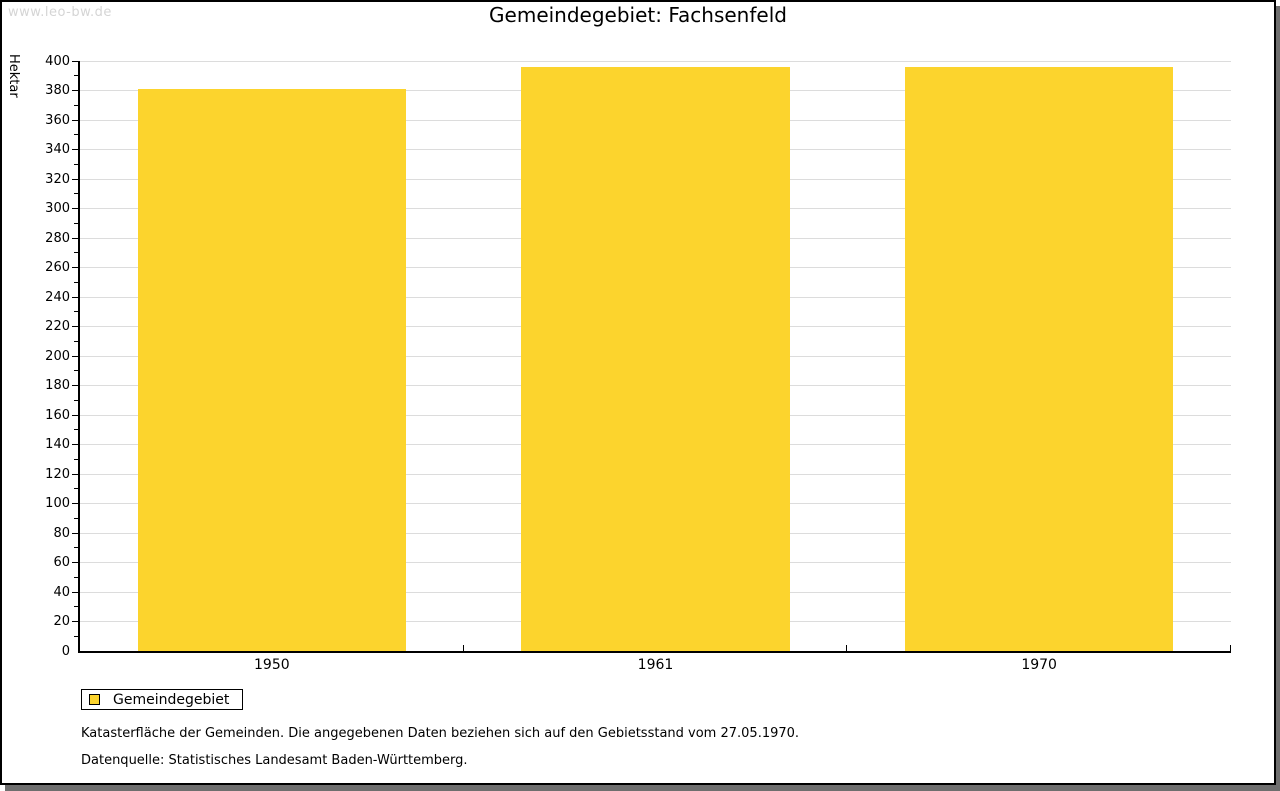 This screenshot has height=791, width=1280. I want to click on legend-label: Gemeindegebiet, so click(171, 699).